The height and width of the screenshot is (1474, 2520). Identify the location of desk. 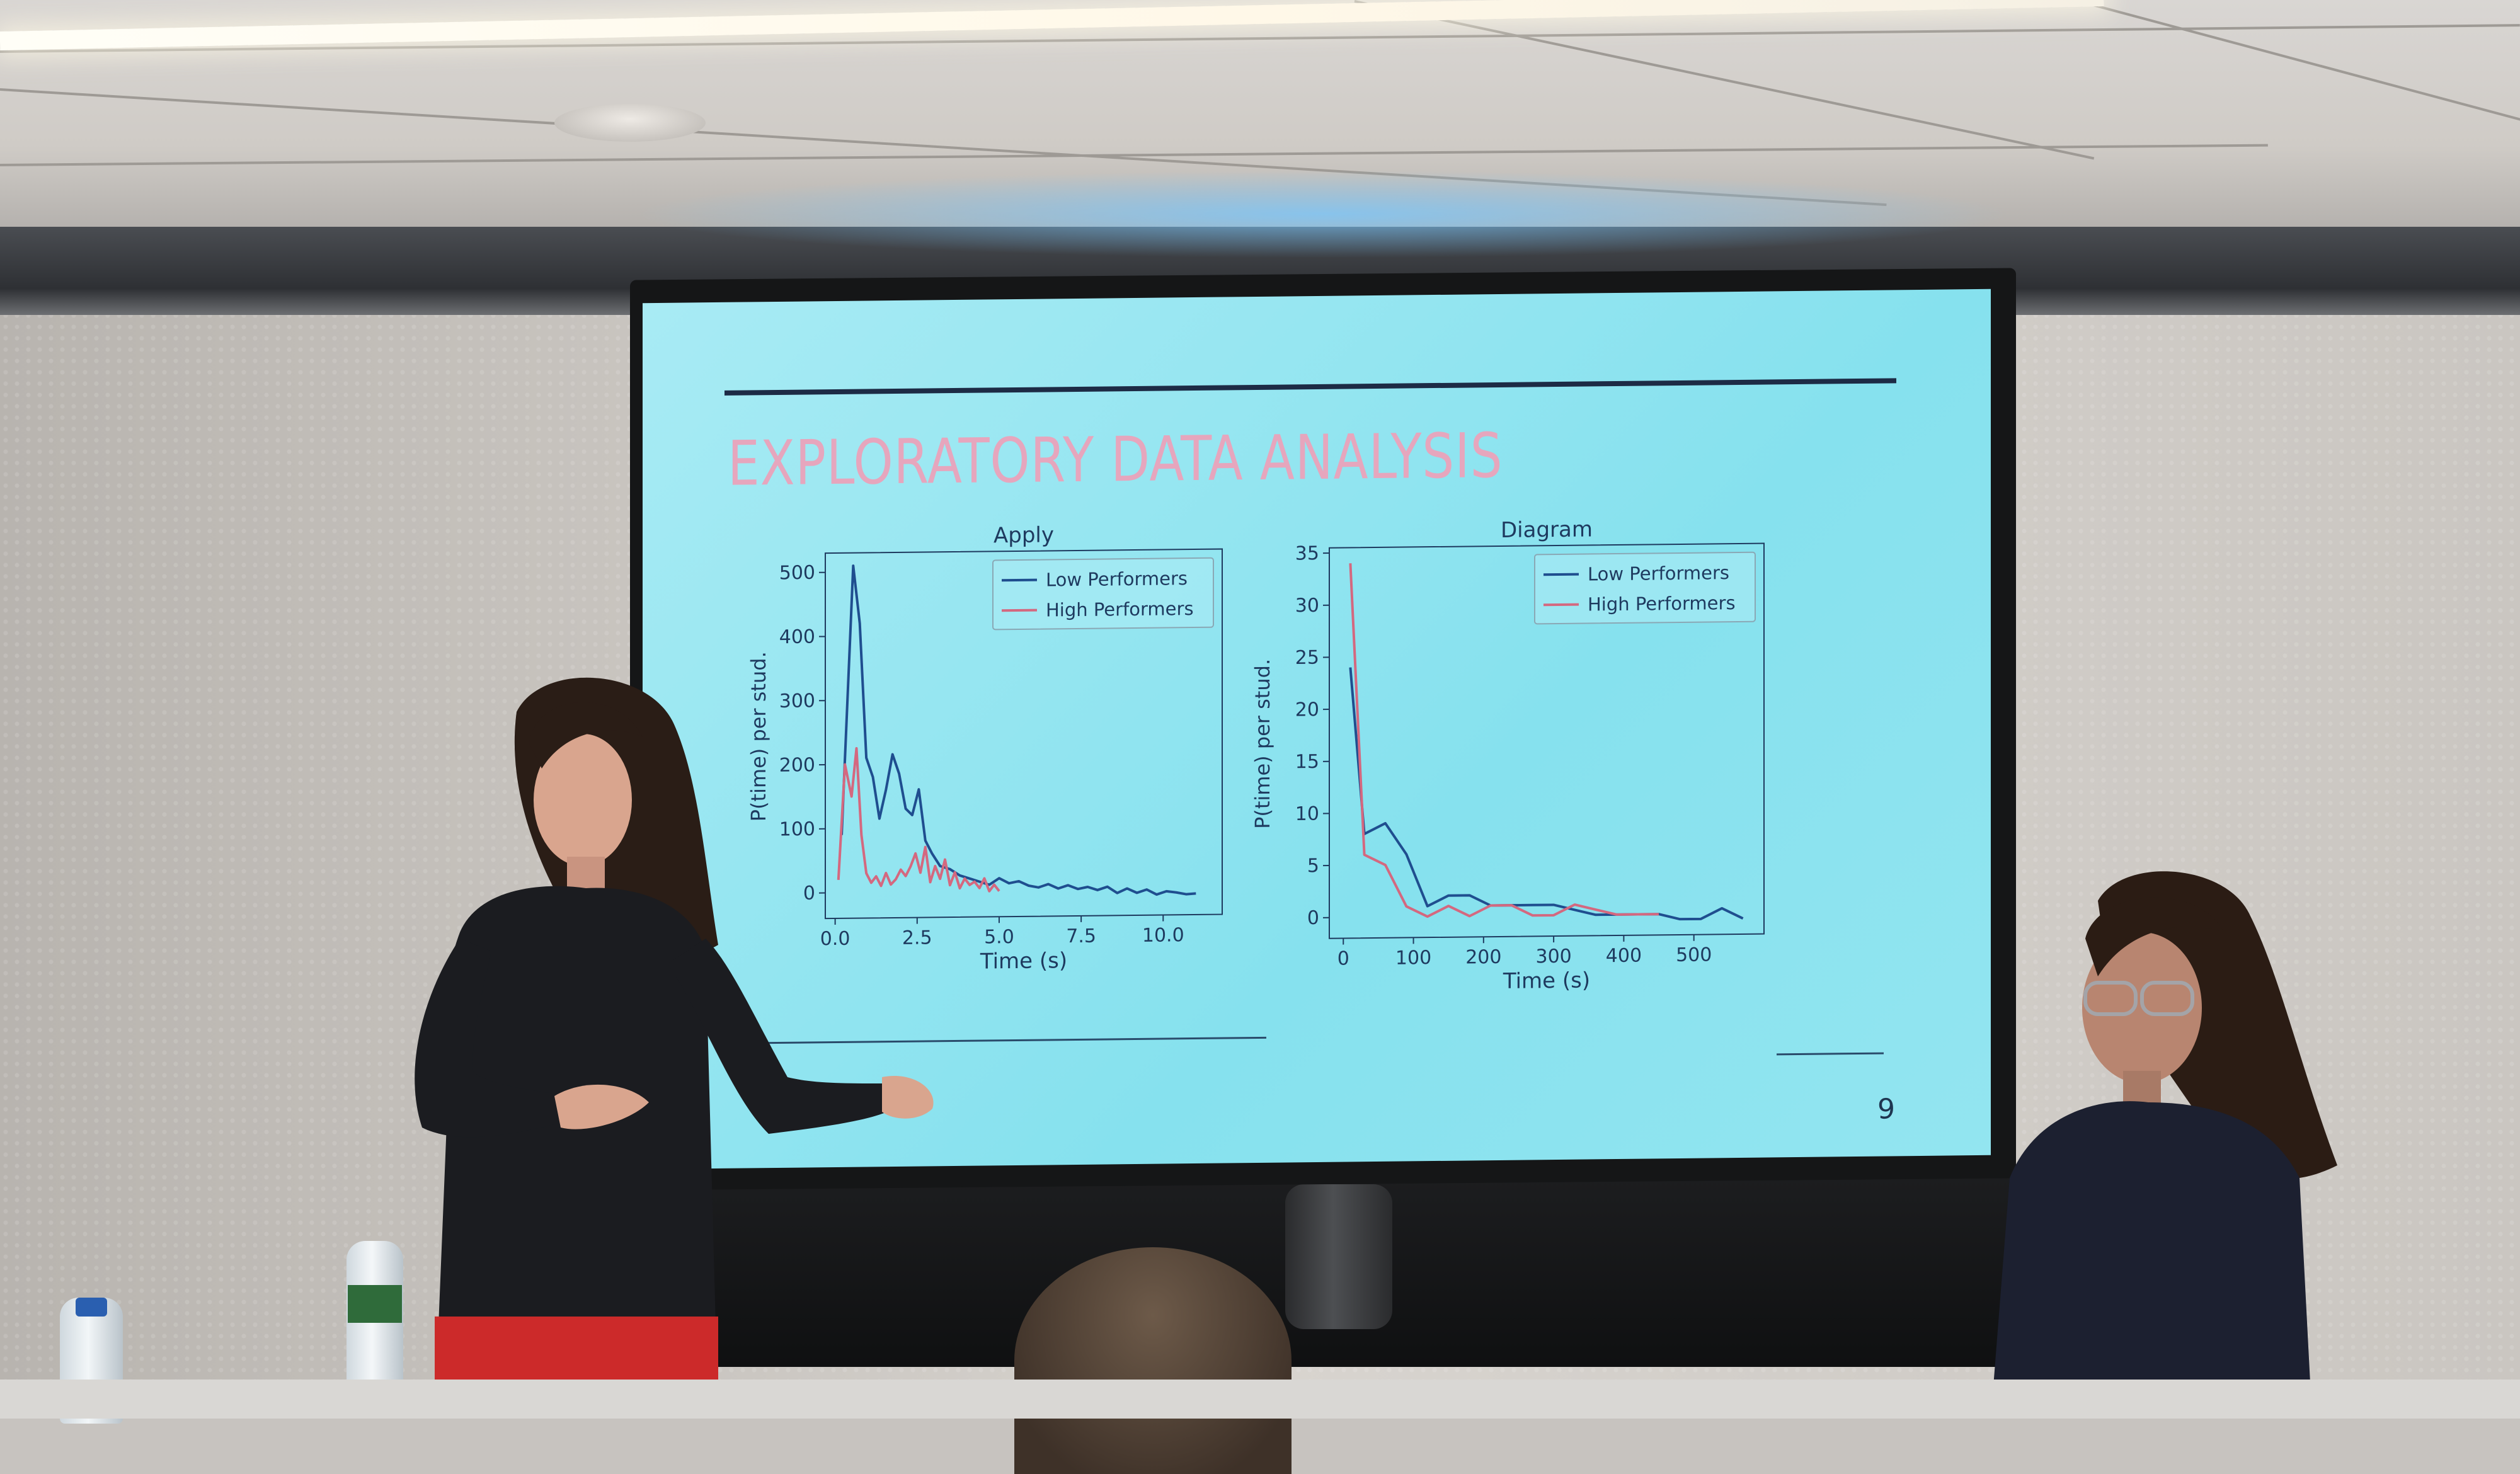
(1260, 1399).